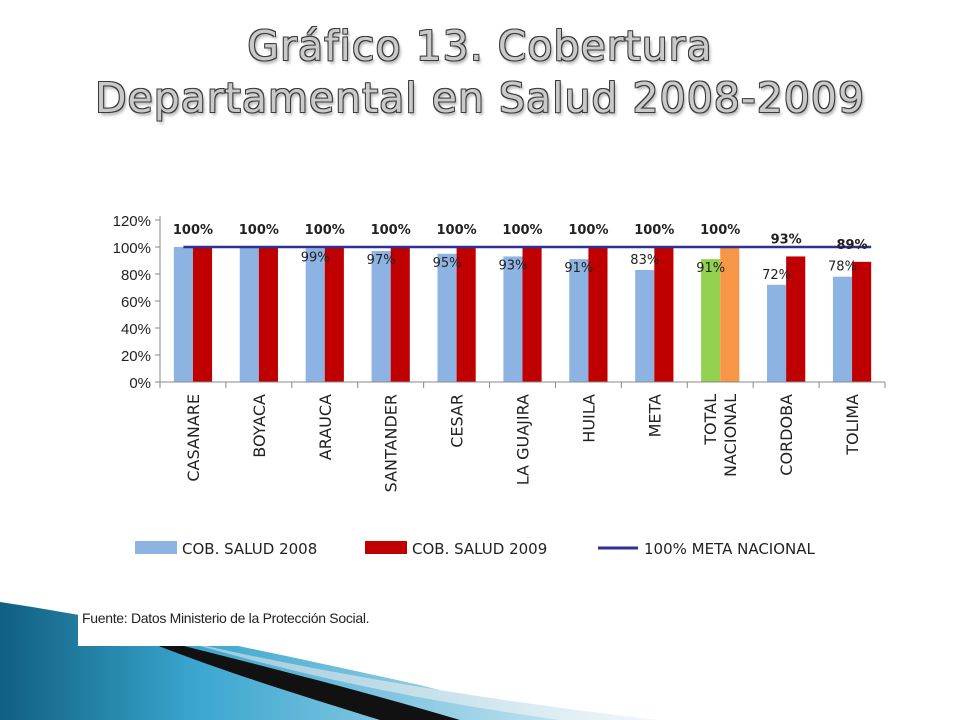 This screenshot has width=960, height=720. What do you see at coordinates (480, 98) in the screenshot?
I see `title-line-2: Departamental en Salud 2008-2009` at bounding box center [480, 98].